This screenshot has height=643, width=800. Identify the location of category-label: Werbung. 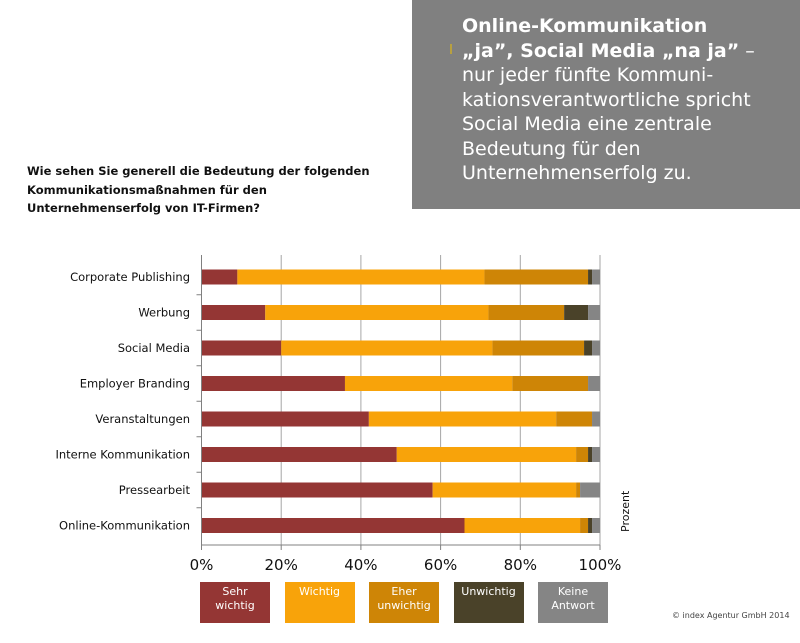
(164, 313).